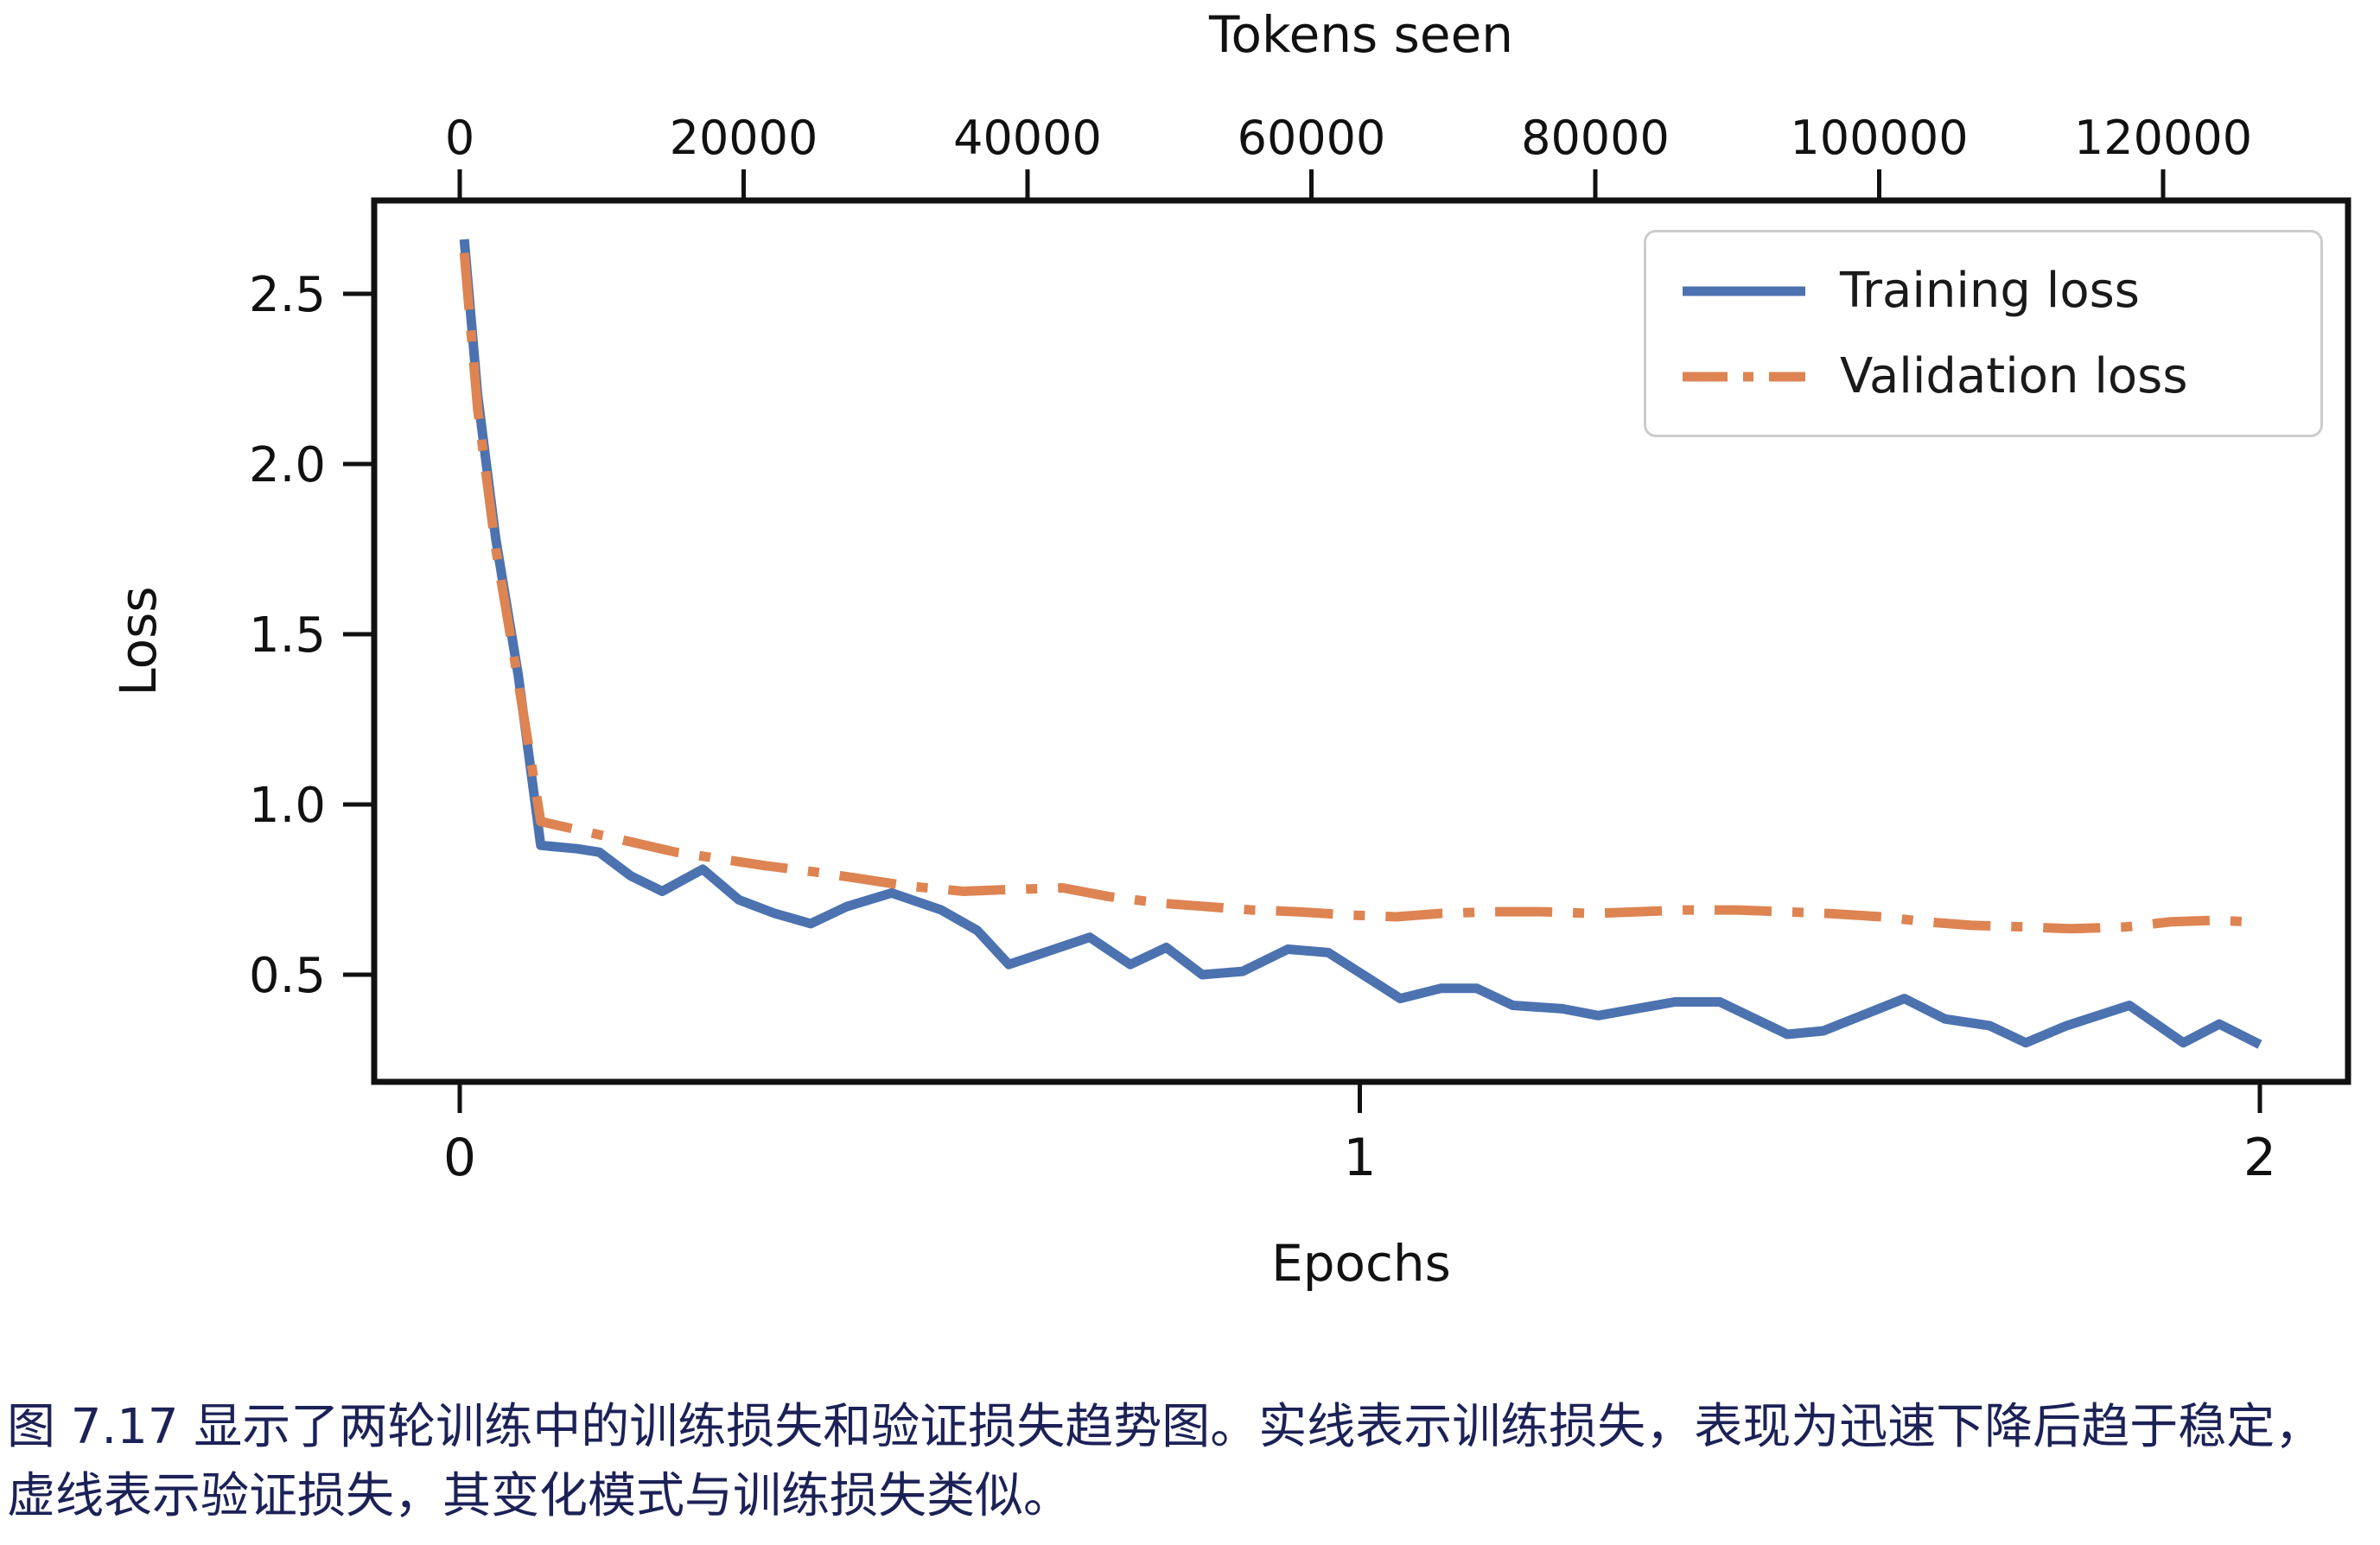 The image size is (2380, 1545). What do you see at coordinates (287, 635) in the screenshot?
I see `y-axis-tick-label: 1.5` at bounding box center [287, 635].